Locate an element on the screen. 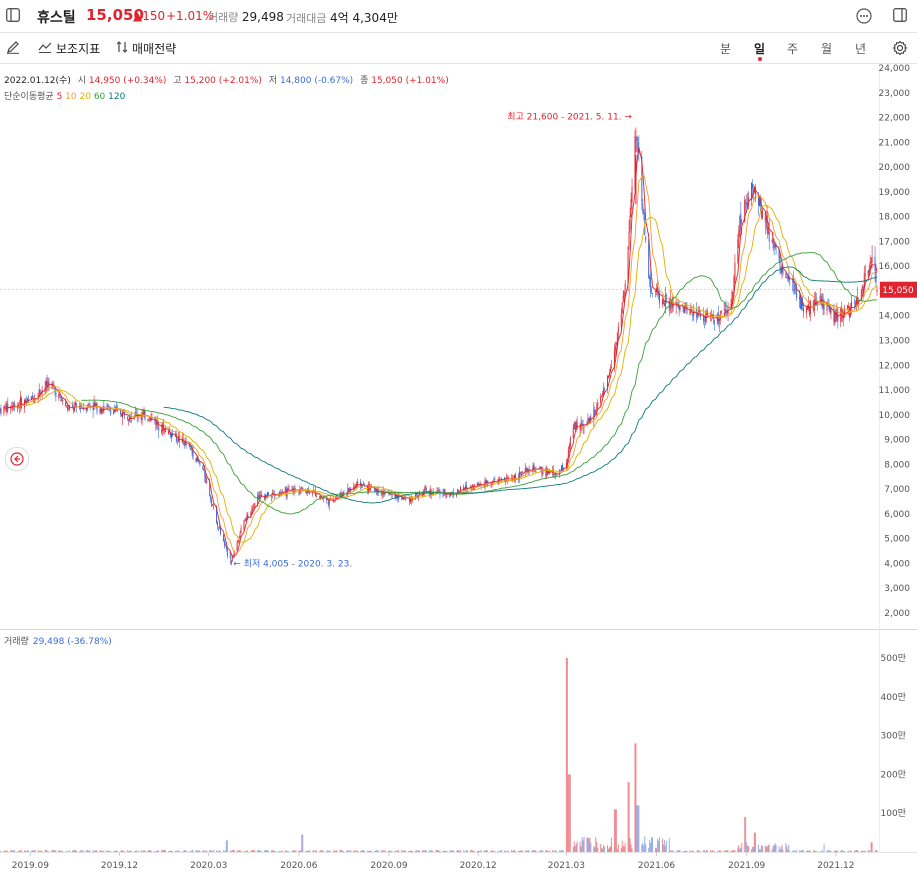  strategy-button: 매매전략 is located at coordinates (146, 48).